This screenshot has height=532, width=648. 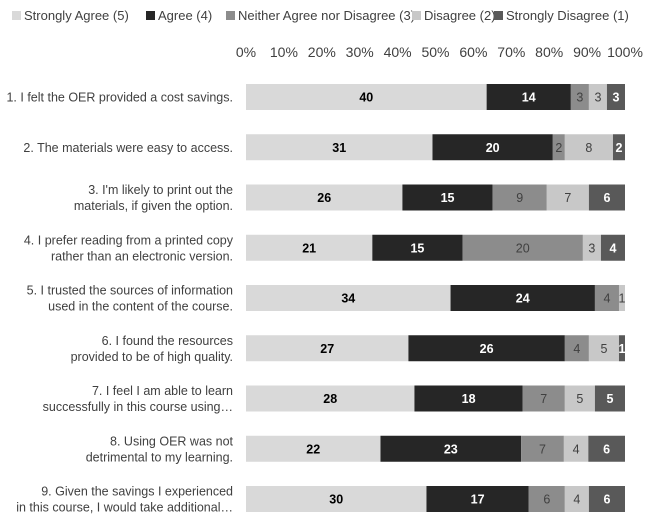 I want to click on bar-row: 31 20 2 8 2, so click(x=435, y=147).